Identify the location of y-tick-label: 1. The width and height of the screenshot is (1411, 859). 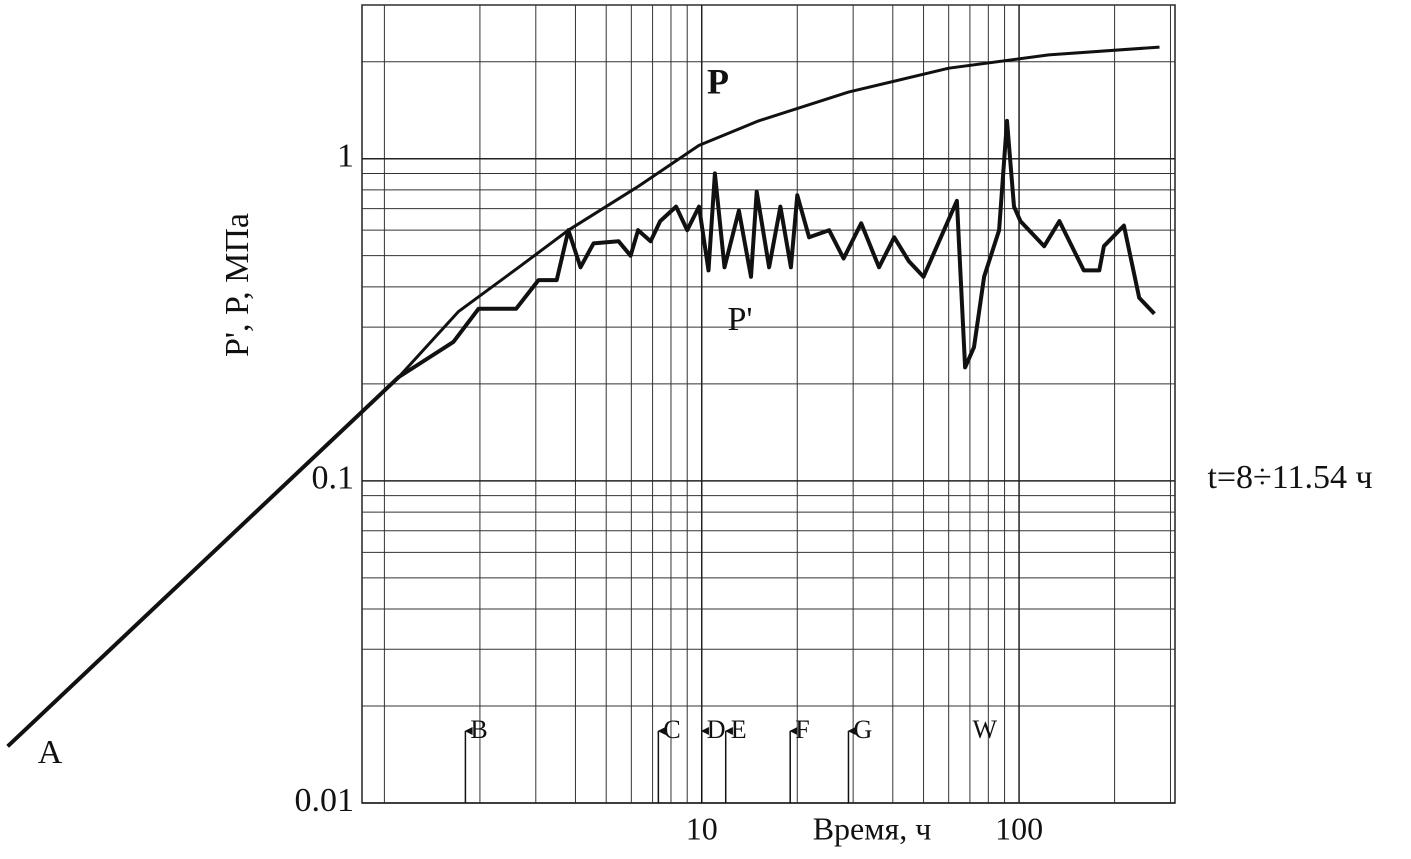
(345, 156).